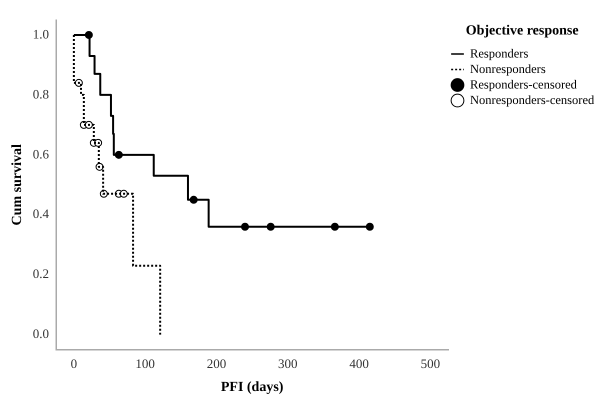 This screenshot has width=610, height=405. What do you see at coordinates (145, 363) in the screenshot?
I see `x-tick-label: 100` at bounding box center [145, 363].